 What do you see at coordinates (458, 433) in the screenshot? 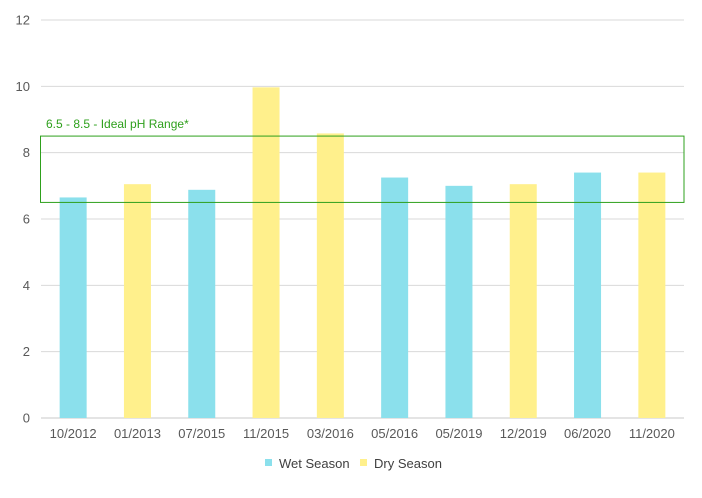
I see `x-tick-label: 05/2019` at bounding box center [458, 433].